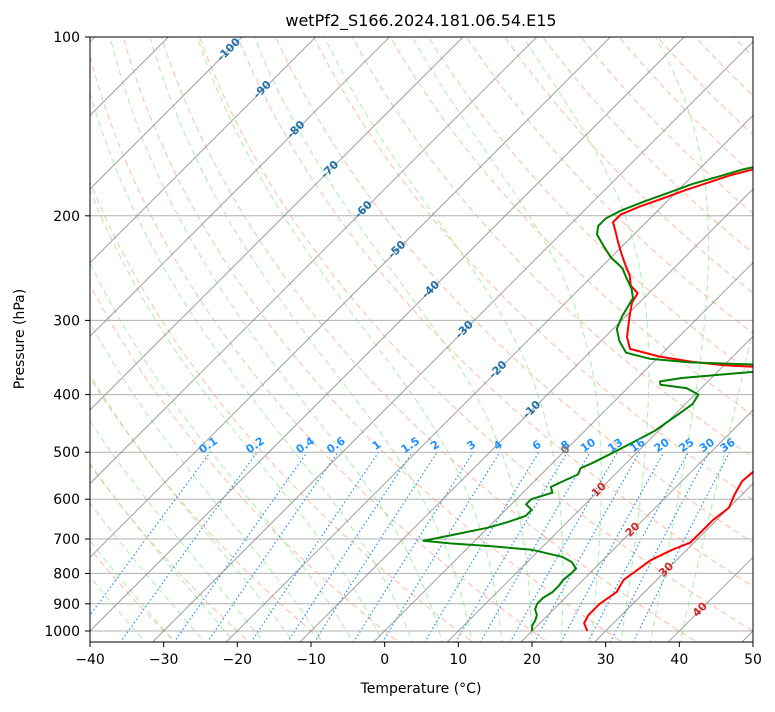  Describe the element at coordinates (537, 445) in the screenshot. I see `mixing-ratio-label: 6` at that location.